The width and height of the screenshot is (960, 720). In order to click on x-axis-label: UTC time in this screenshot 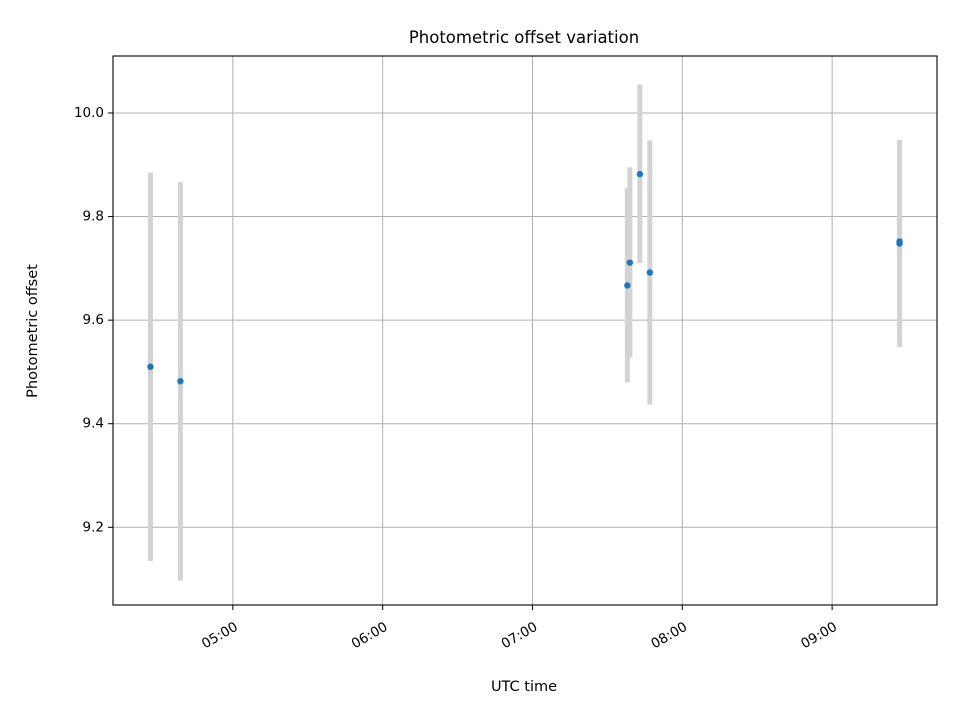, I will do `click(524, 687)`.